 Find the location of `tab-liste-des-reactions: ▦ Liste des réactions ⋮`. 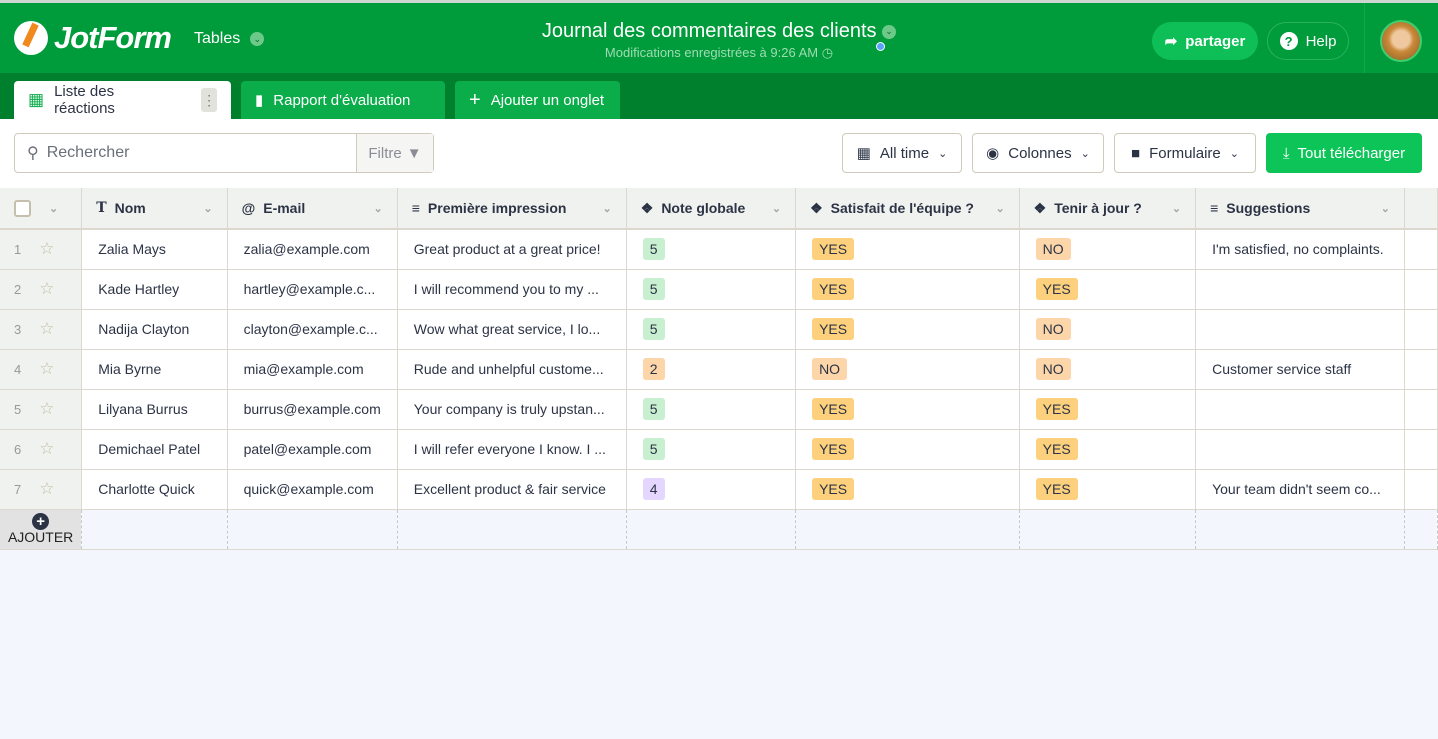

tab-liste-des-reactions: ▦ Liste des réactions ⋮ is located at coordinates (122, 100).